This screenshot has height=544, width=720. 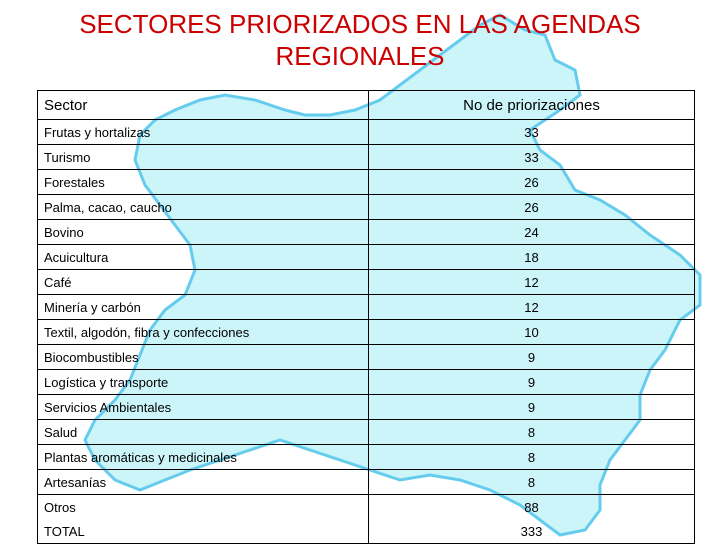 I want to click on table-row: Café 12, so click(x=366, y=282).